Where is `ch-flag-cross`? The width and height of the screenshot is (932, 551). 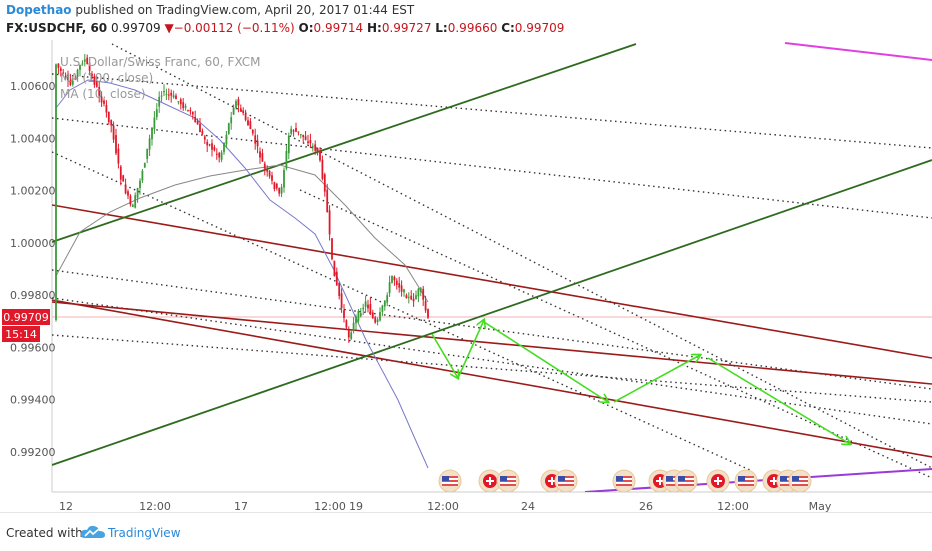 ch-flag-cross is located at coordinates (552, 481).